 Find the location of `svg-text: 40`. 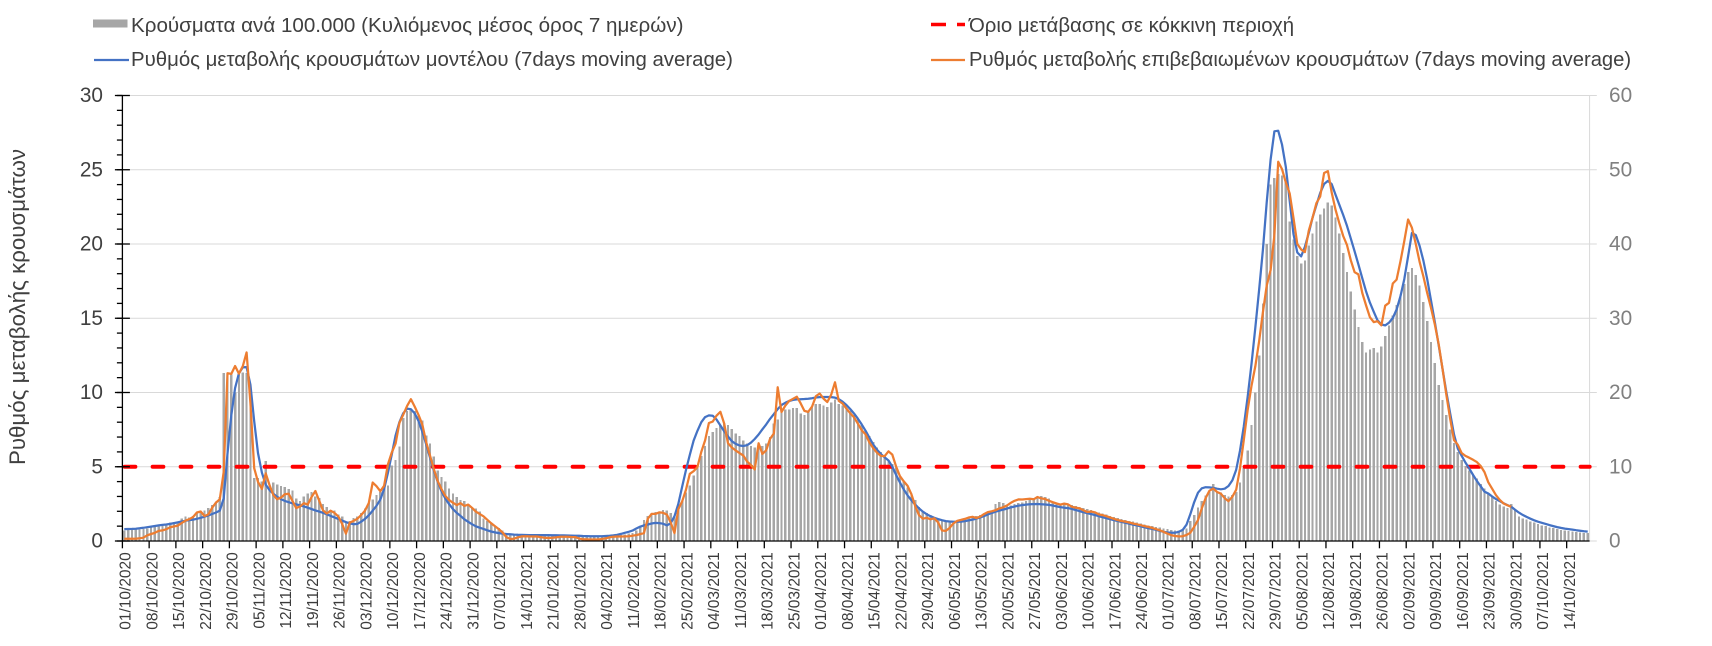

svg-text: 40 is located at coordinates (1620, 244).